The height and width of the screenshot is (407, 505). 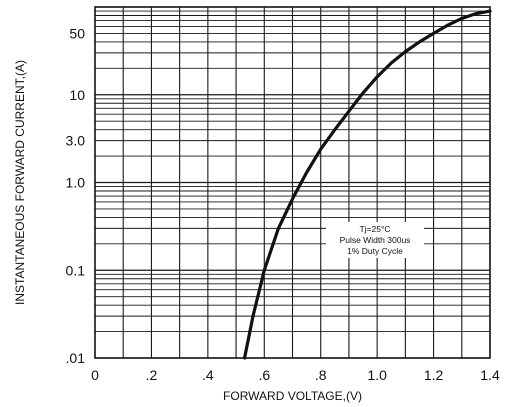 I want to click on y-tick-label: .01, so click(x=76, y=358).